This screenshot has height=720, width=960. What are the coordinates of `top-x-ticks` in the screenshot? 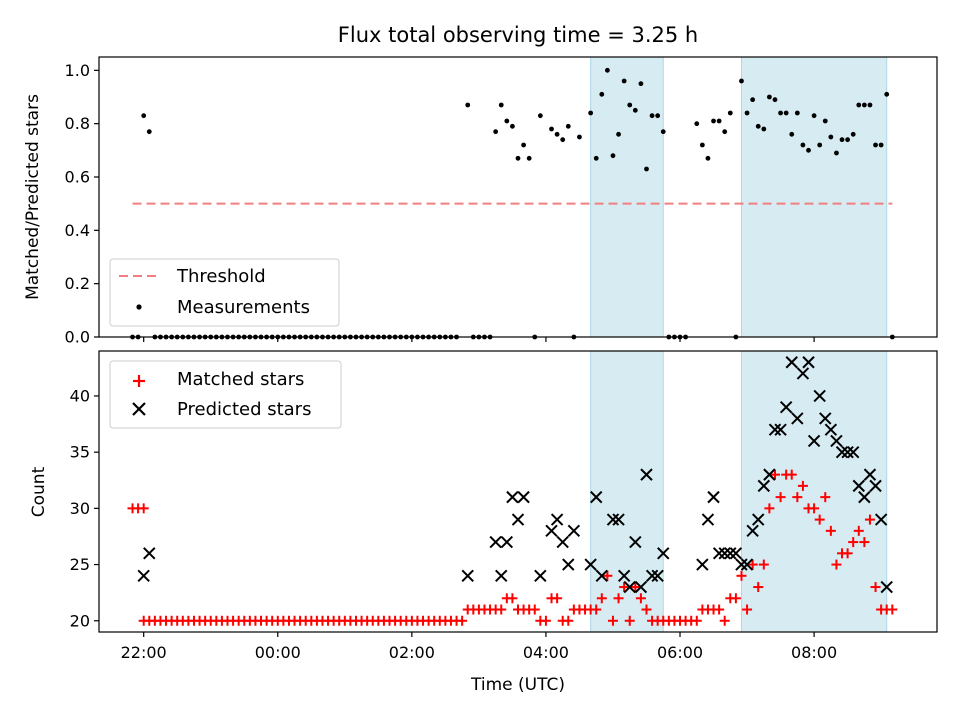 It's located at (479, 339).